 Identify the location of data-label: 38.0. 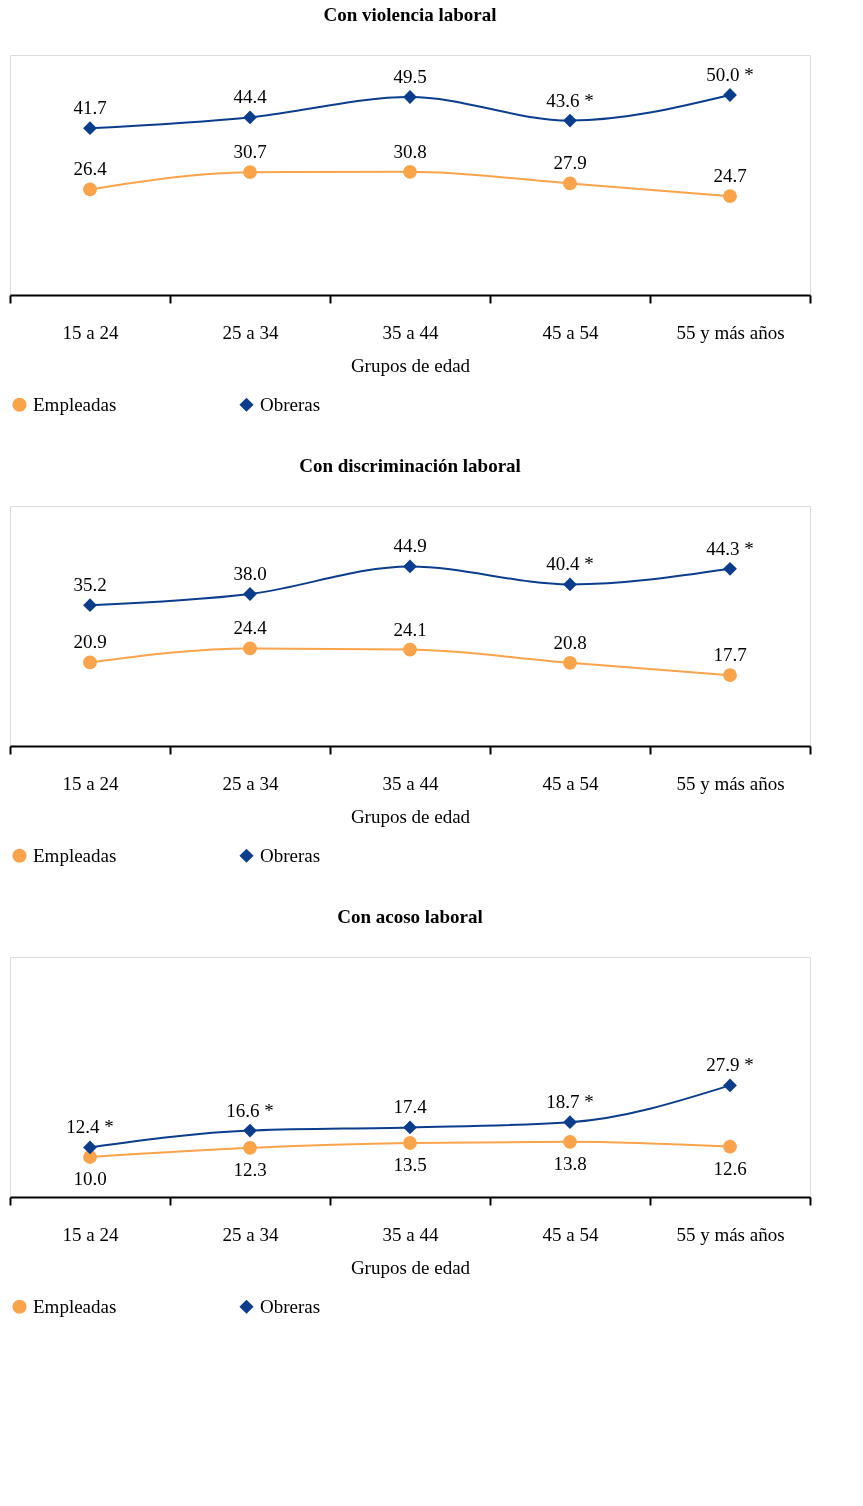
(250, 573).